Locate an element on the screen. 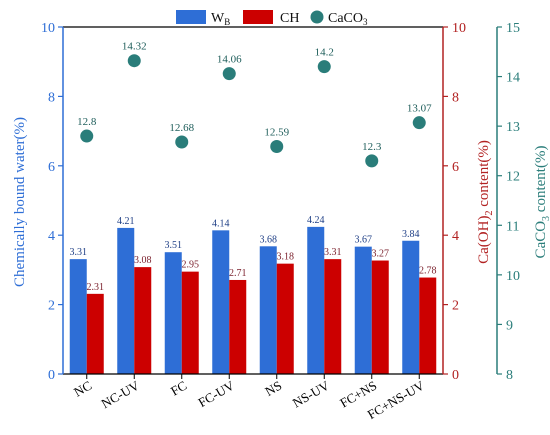 This screenshot has height=435, width=550. label-wb-5: 4.24 is located at coordinates (316, 220).